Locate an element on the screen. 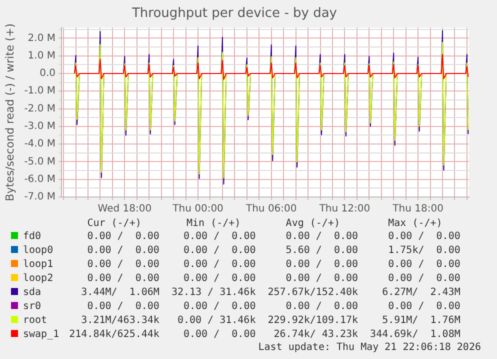  text: 3.44M/ 1.06M is located at coordinates (120, 293).